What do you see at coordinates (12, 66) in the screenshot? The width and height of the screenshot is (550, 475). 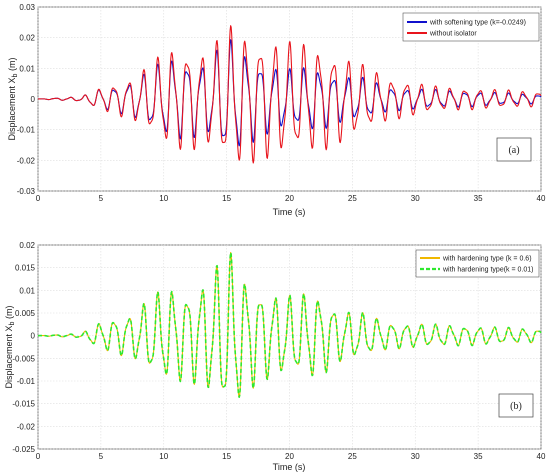 I see `y-axis-title-unit-a: (m)` at bounding box center [12, 66].